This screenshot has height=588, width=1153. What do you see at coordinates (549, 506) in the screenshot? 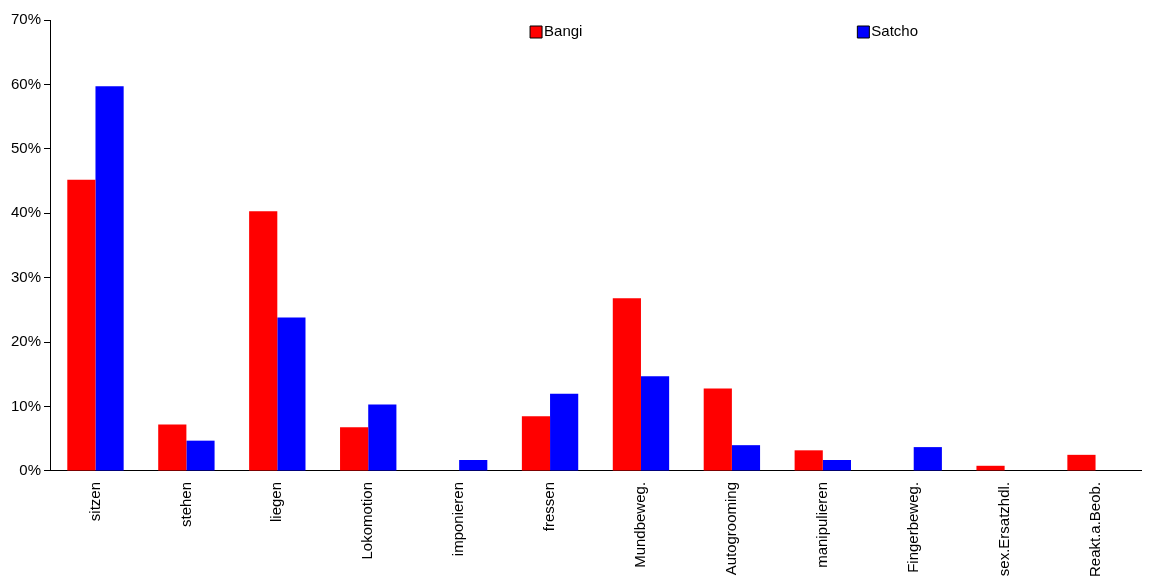
I see `x-tick-label: fressen` at bounding box center [549, 506].